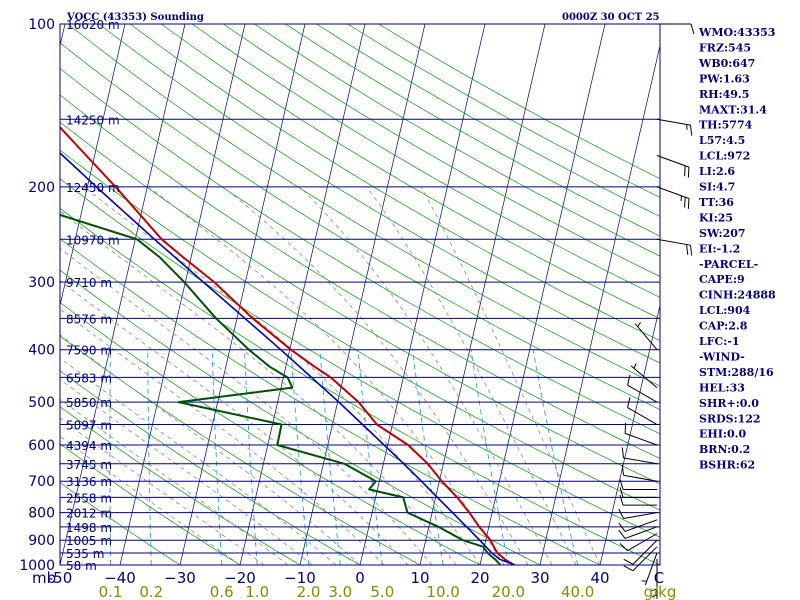 The width and height of the screenshot is (800, 600). What do you see at coordinates (724, 449) in the screenshot?
I see `index-value: BRN:0.2` at bounding box center [724, 449].